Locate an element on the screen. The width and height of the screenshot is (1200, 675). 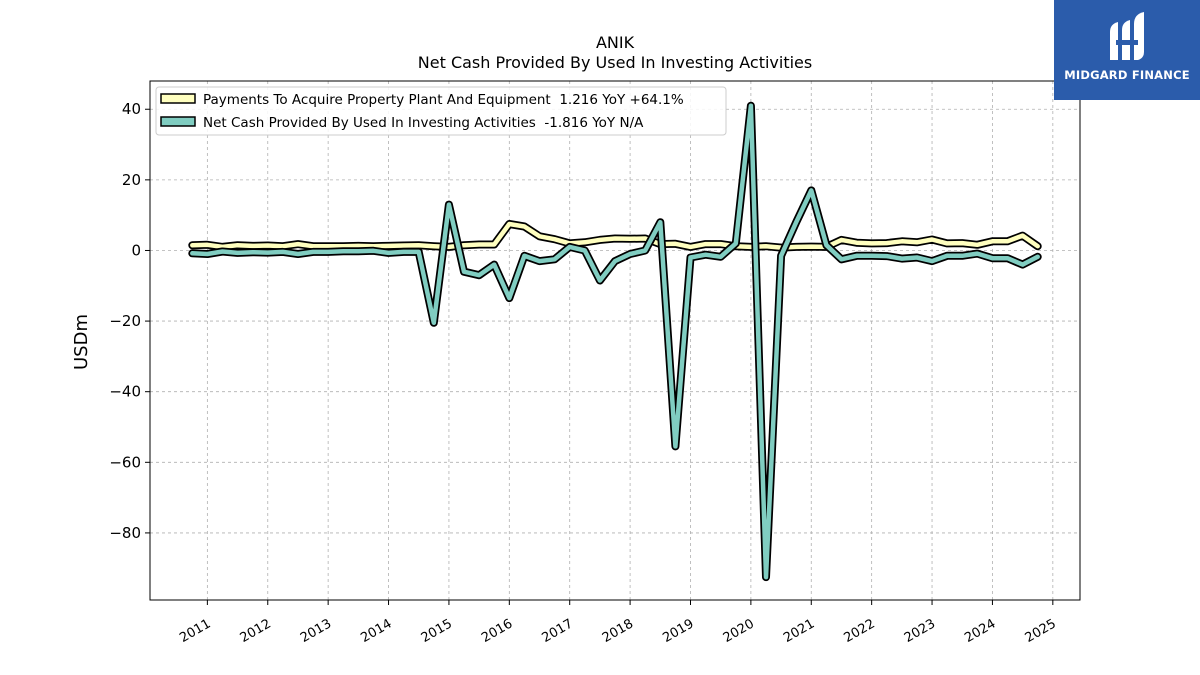
y-axis-label: USDm is located at coordinates (81, 342).